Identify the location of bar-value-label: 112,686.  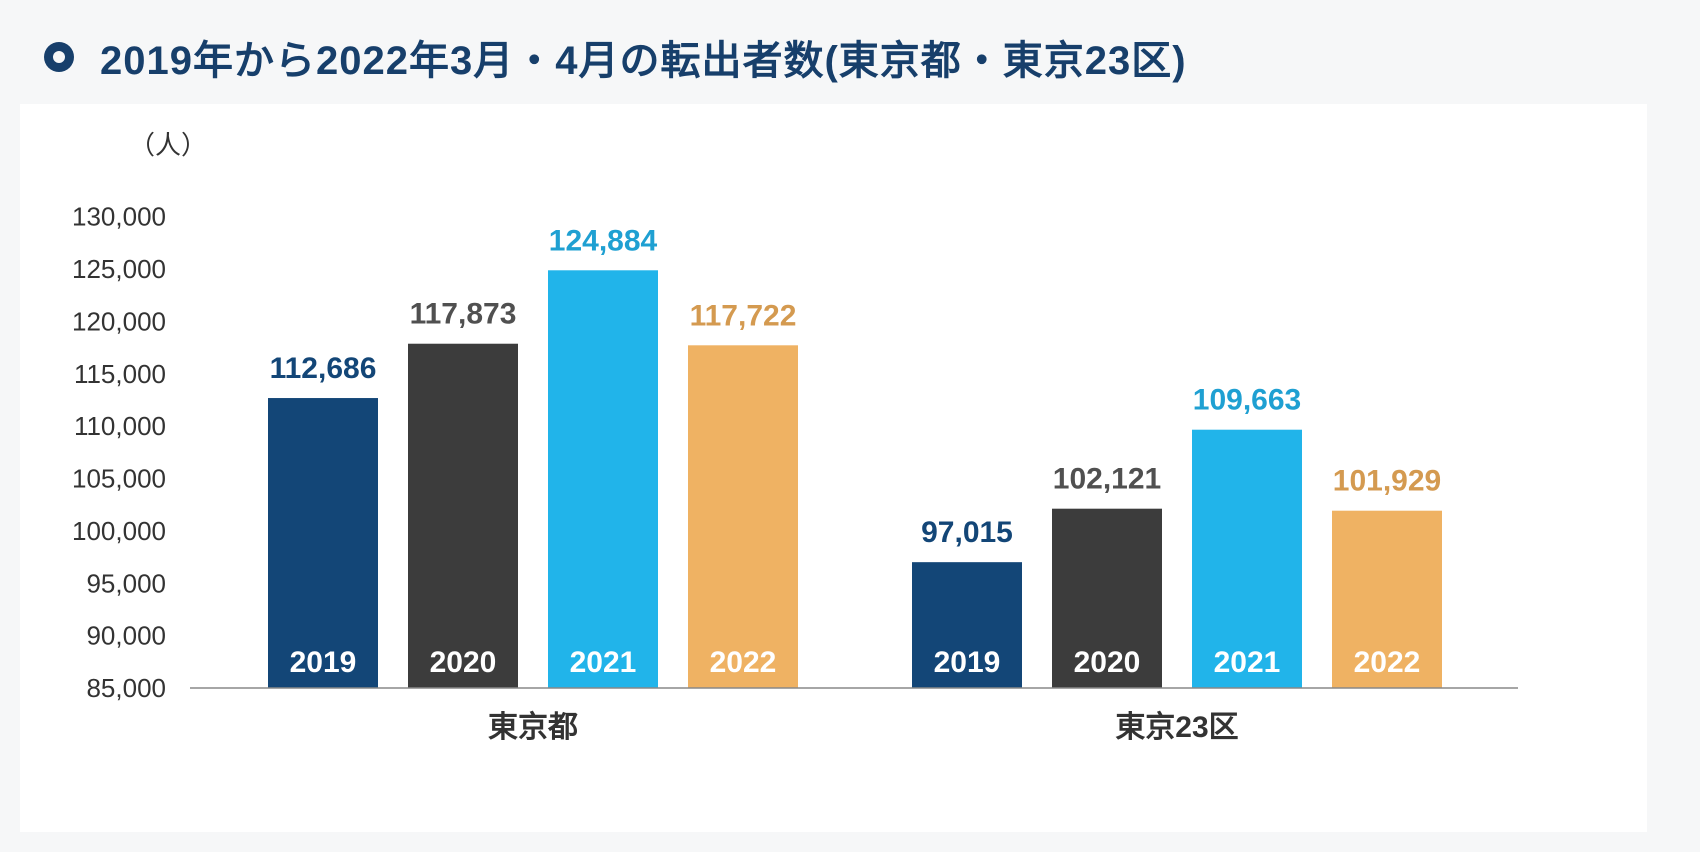
(323, 368).